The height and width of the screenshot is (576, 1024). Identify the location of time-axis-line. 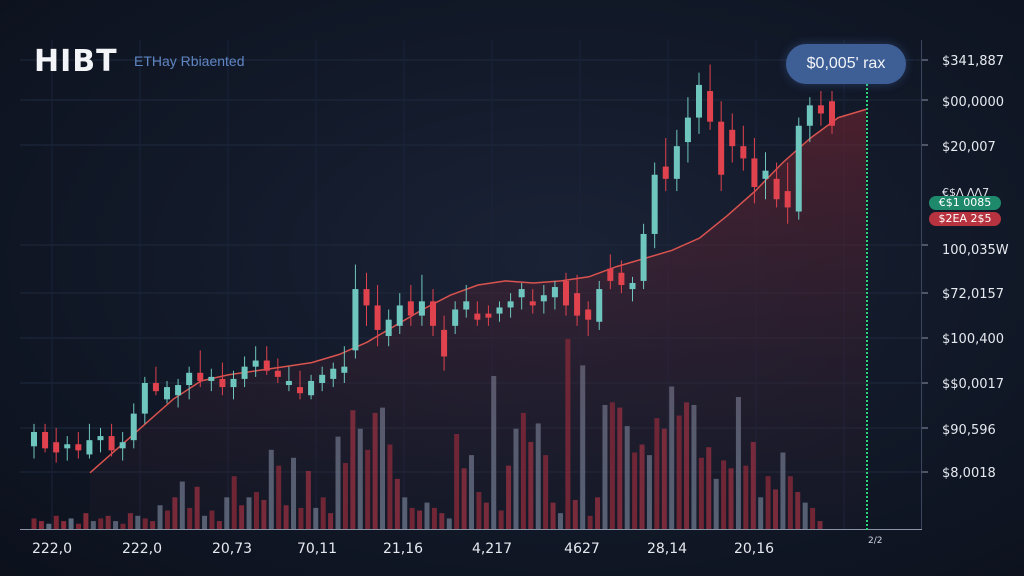
(471, 529).